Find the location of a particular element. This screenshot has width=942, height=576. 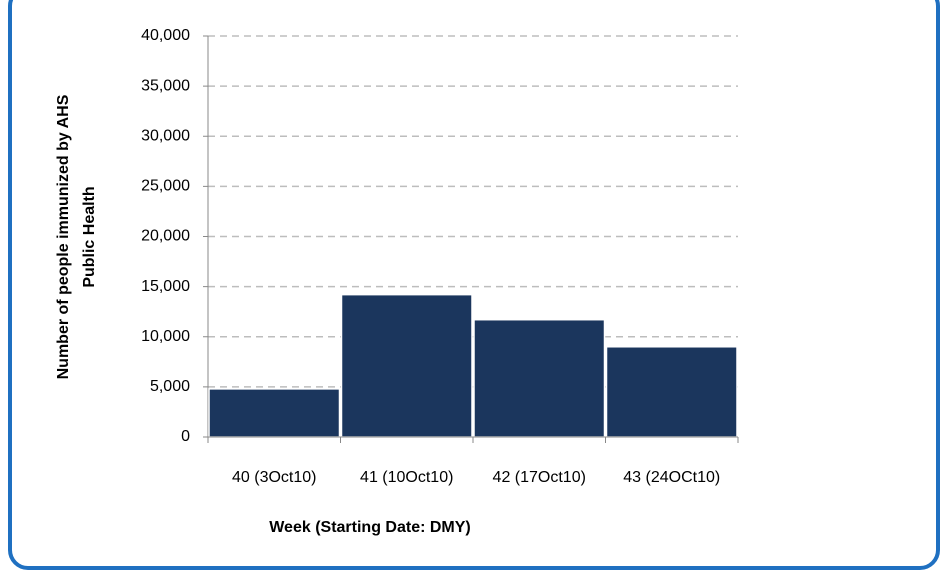

x-tick-label: 40 (3Oct10) is located at coordinates (274, 477).